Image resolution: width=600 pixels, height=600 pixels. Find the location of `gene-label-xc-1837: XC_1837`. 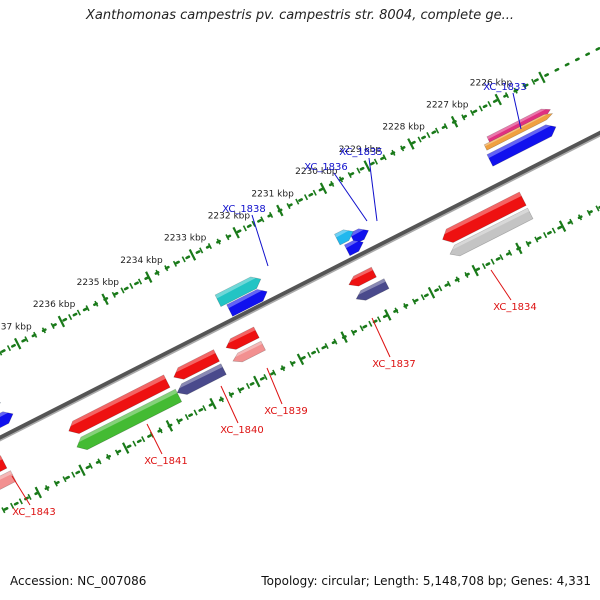

gene-label-xc-1837: XC_1837 is located at coordinates (394, 364).